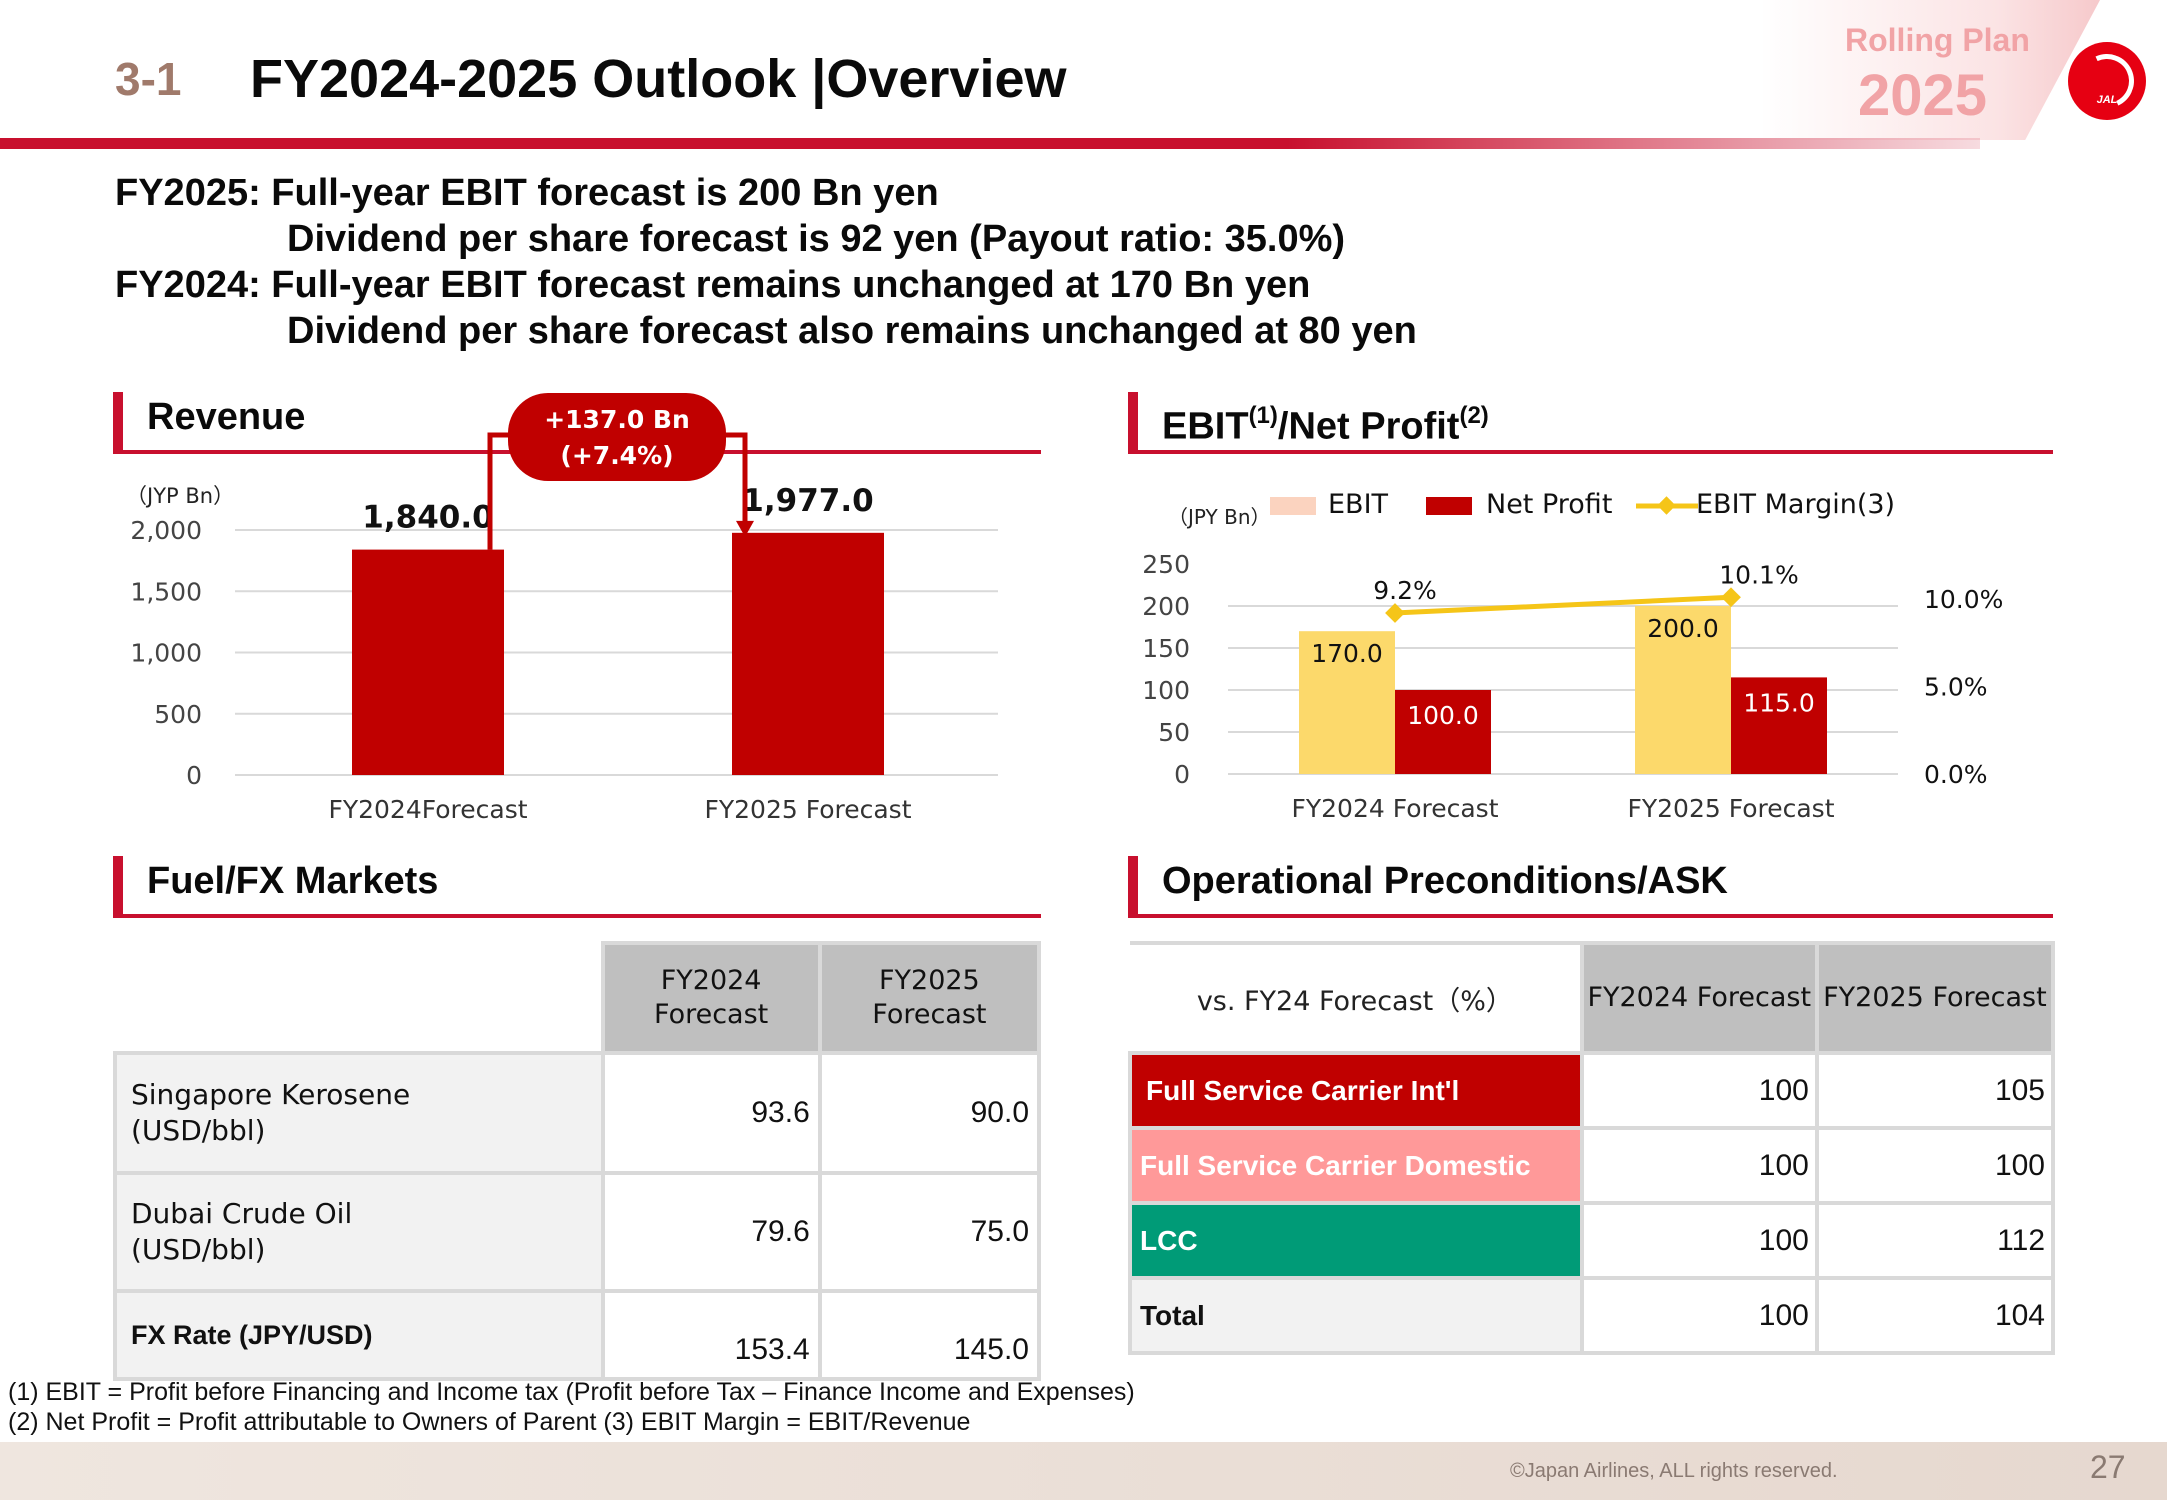 This screenshot has height=1500, width=2167. I want to click on ebit-y2-tick: 5.0%, so click(1956, 687).